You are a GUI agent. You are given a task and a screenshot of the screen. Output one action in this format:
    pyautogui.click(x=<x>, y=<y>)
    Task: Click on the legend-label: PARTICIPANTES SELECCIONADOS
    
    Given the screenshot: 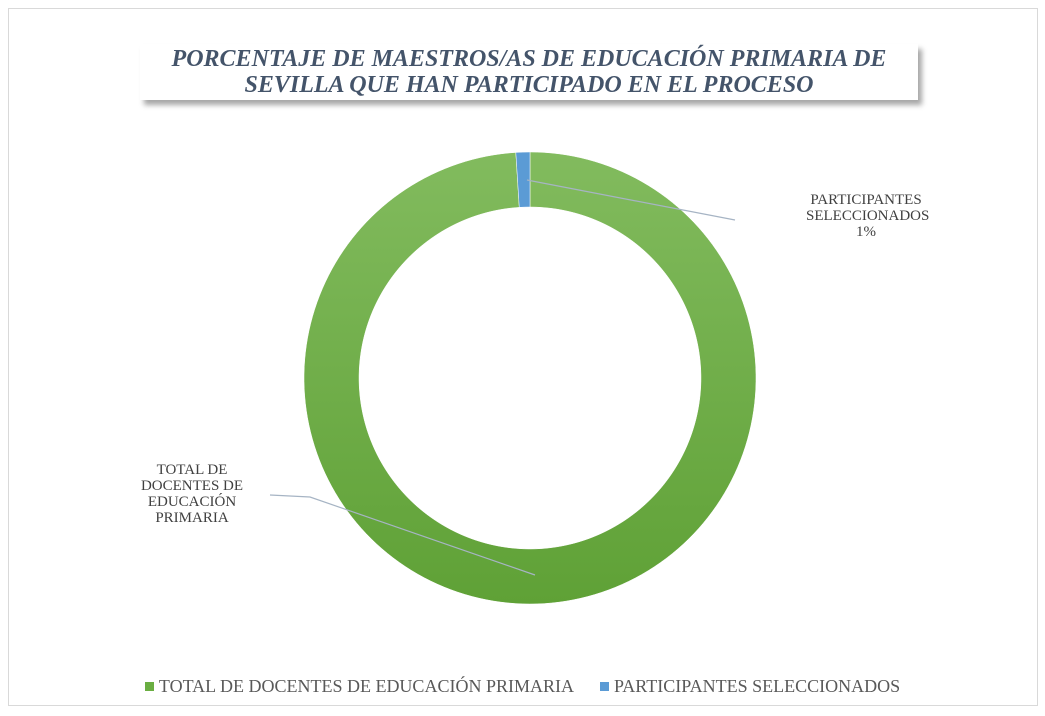 What is the action you would take?
    pyautogui.click(x=757, y=686)
    